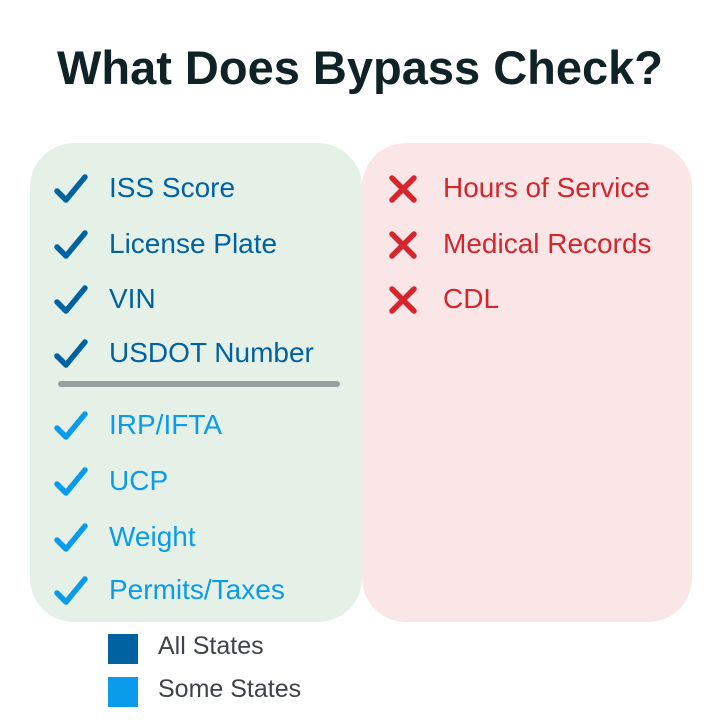 The height and width of the screenshot is (720, 720). I want to click on legend-label: Some States, so click(230, 689).